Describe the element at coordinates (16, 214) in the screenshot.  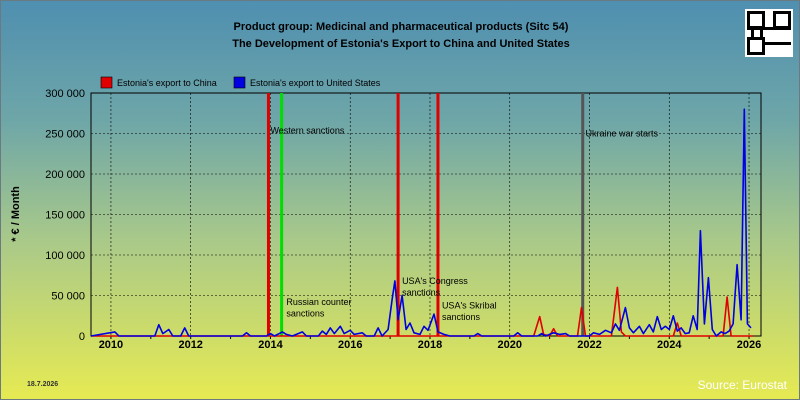
I see `y-axis-label: * € / Month` at that location.